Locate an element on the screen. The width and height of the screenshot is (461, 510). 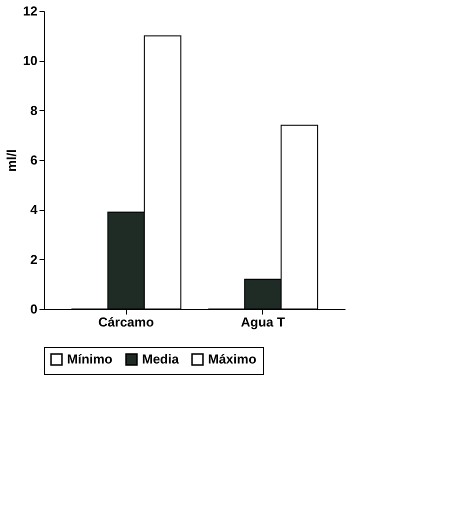
legend-label: Media is located at coordinates (161, 359).